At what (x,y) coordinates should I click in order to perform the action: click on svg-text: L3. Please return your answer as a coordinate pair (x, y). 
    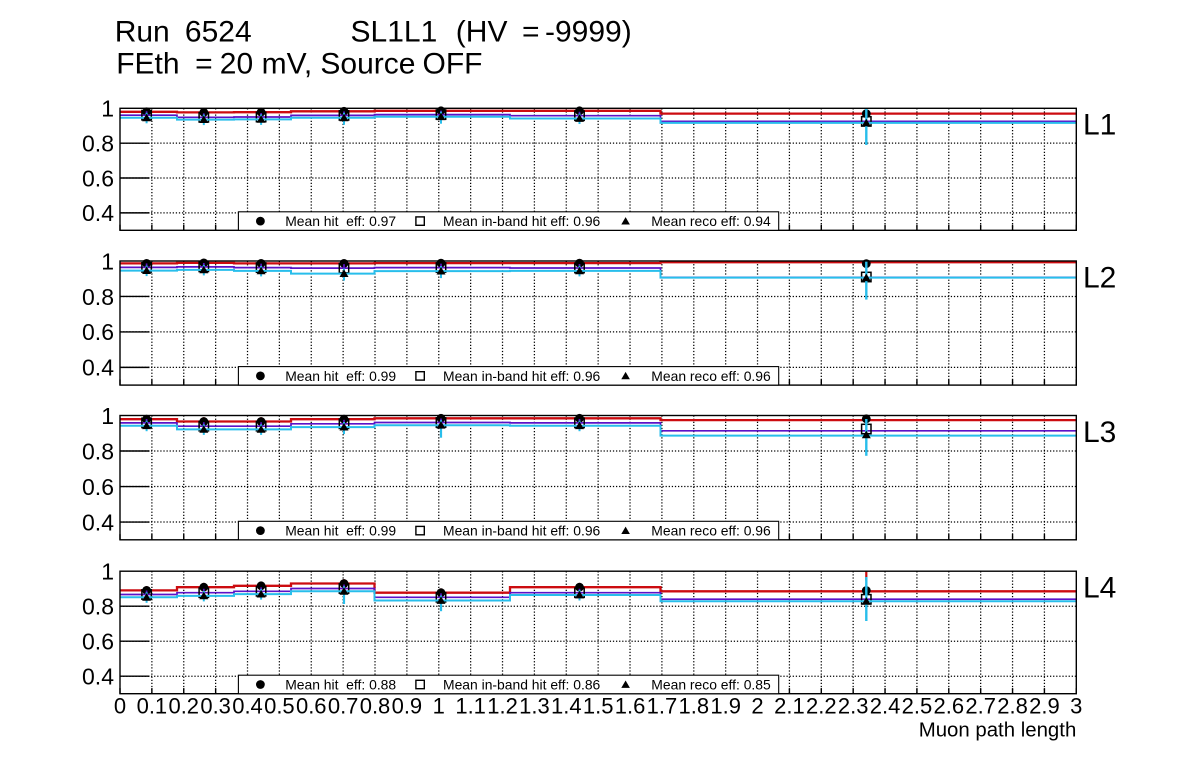
    Looking at the image, I should click on (1099, 432).